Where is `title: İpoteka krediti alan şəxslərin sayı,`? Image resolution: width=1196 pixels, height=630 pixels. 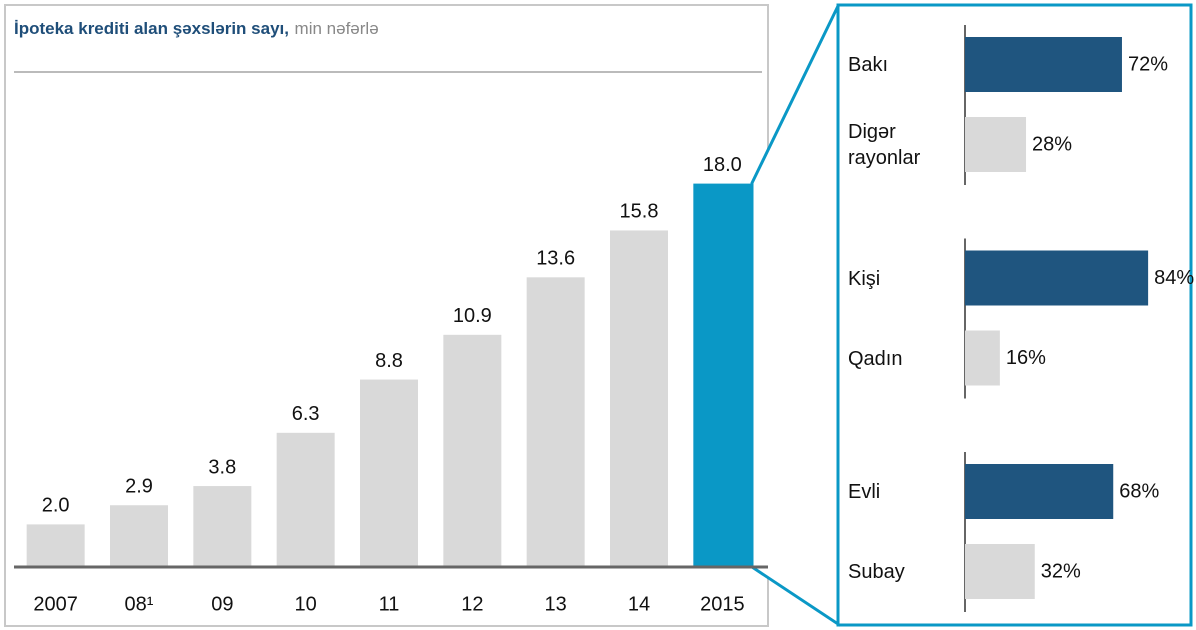 title: İpoteka krediti alan şəxslərin sayı, is located at coordinates (151, 28).